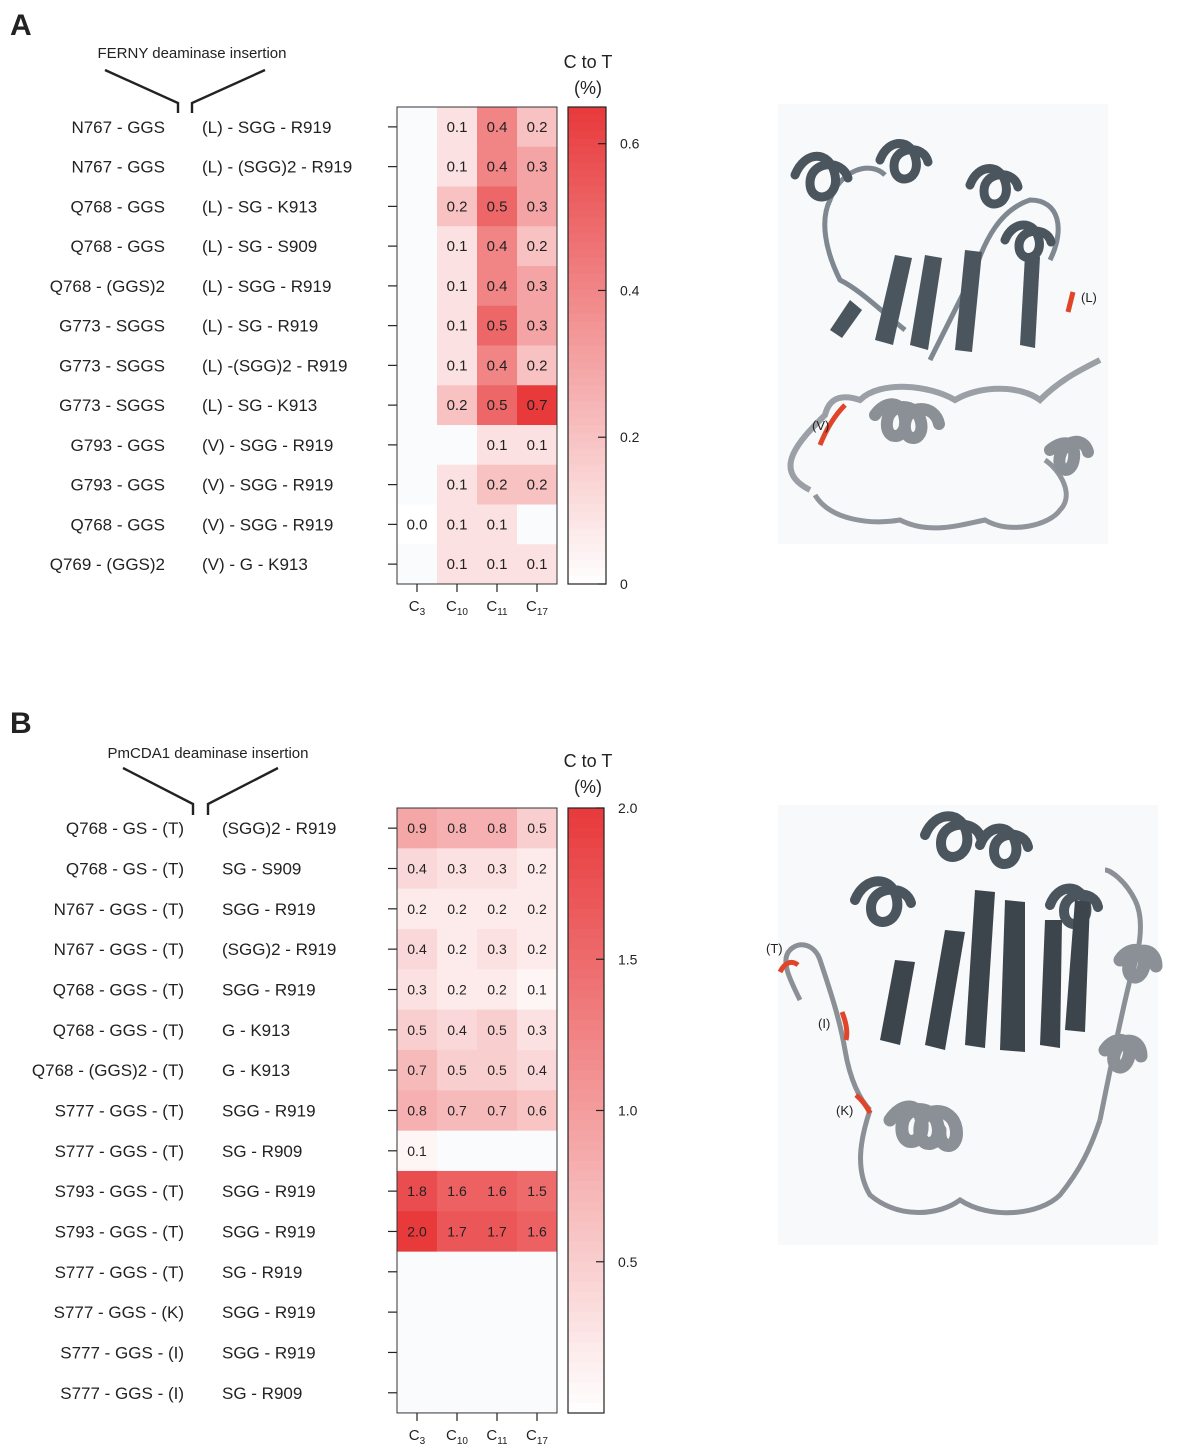 The height and width of the screenshot is (1445, 1192). What do you see at coordinates (125, 868) in the screenshot?
I see `row-label-left: Q768 - GS - (T)` at bounding box center [125, 868].